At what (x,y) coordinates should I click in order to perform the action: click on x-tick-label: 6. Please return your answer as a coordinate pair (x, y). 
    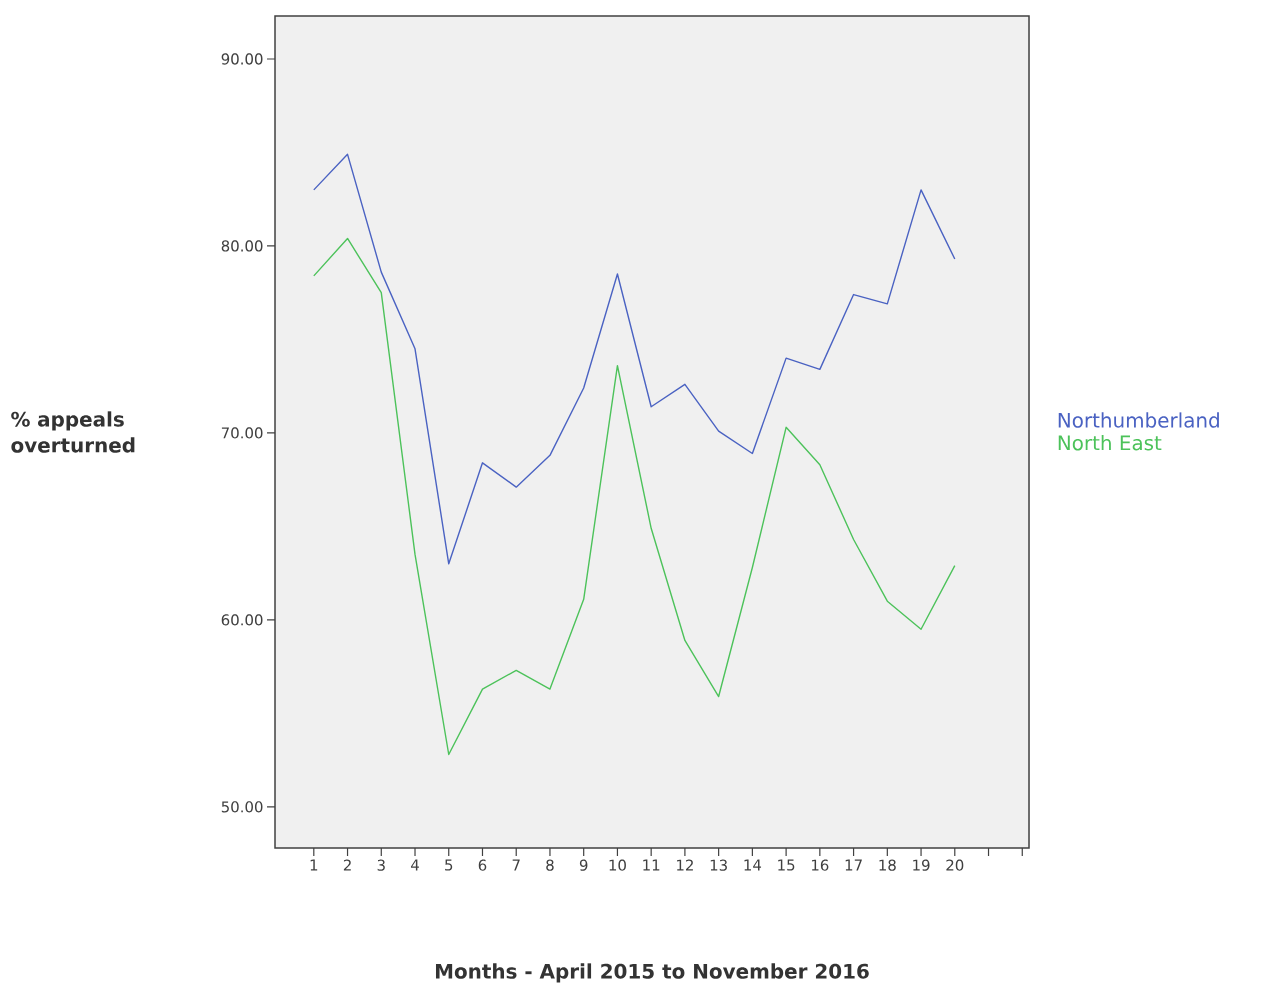
    Looking at the image, I should click on (482, 865).